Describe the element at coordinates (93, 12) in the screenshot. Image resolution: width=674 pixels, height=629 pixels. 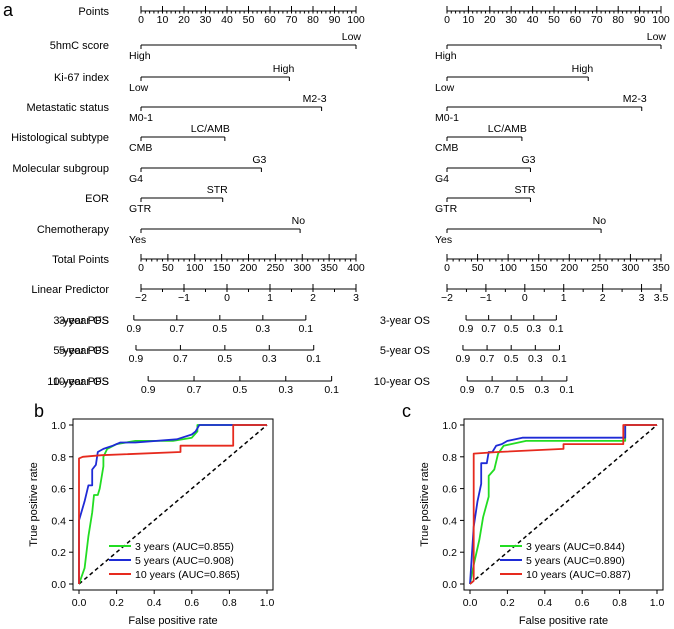
I see `row-label: Points` at that location.